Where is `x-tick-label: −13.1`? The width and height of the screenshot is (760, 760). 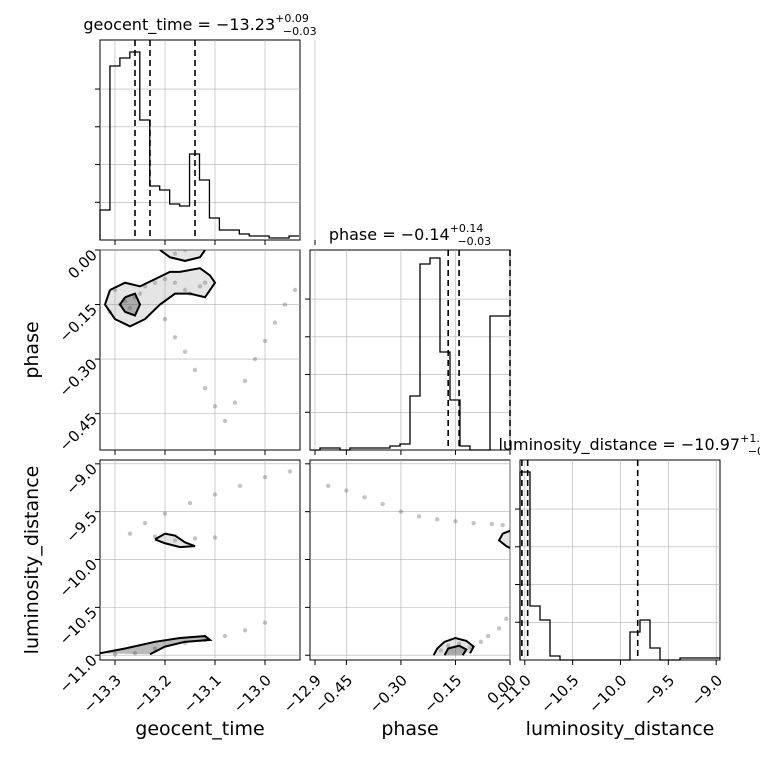 x-tick-label: −13.1 is located at coordinates (202, 693).